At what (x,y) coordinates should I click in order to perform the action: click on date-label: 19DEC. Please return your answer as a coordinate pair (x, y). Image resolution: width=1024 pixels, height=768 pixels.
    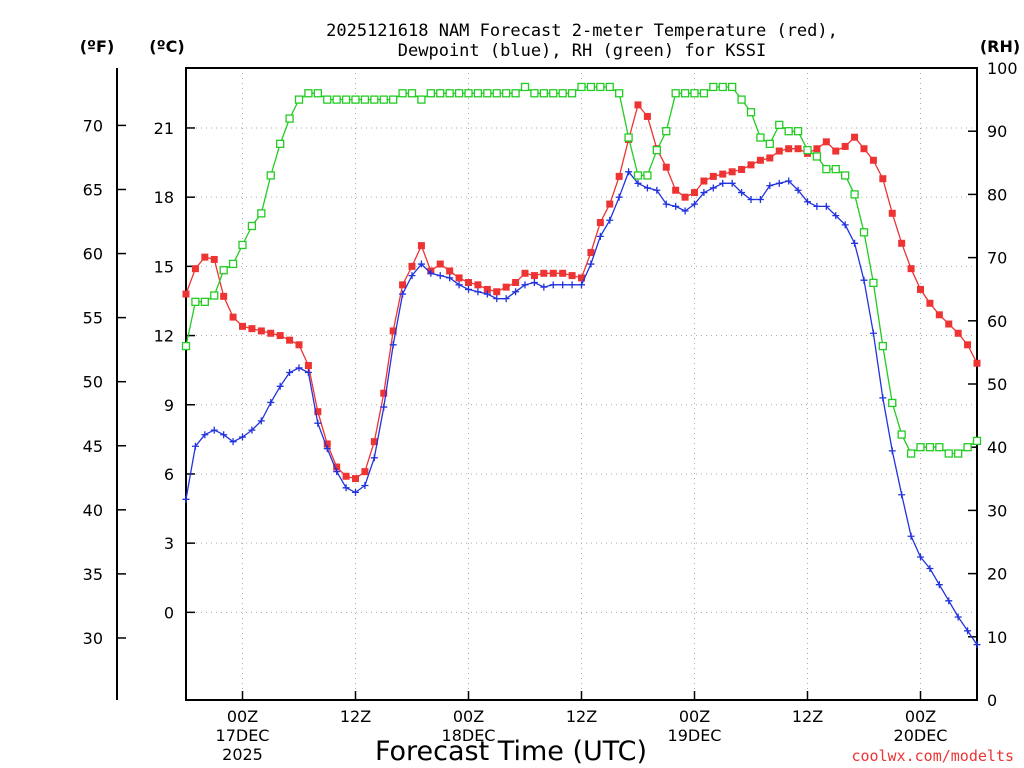
    Looking at the image, I should click on (695, 735).